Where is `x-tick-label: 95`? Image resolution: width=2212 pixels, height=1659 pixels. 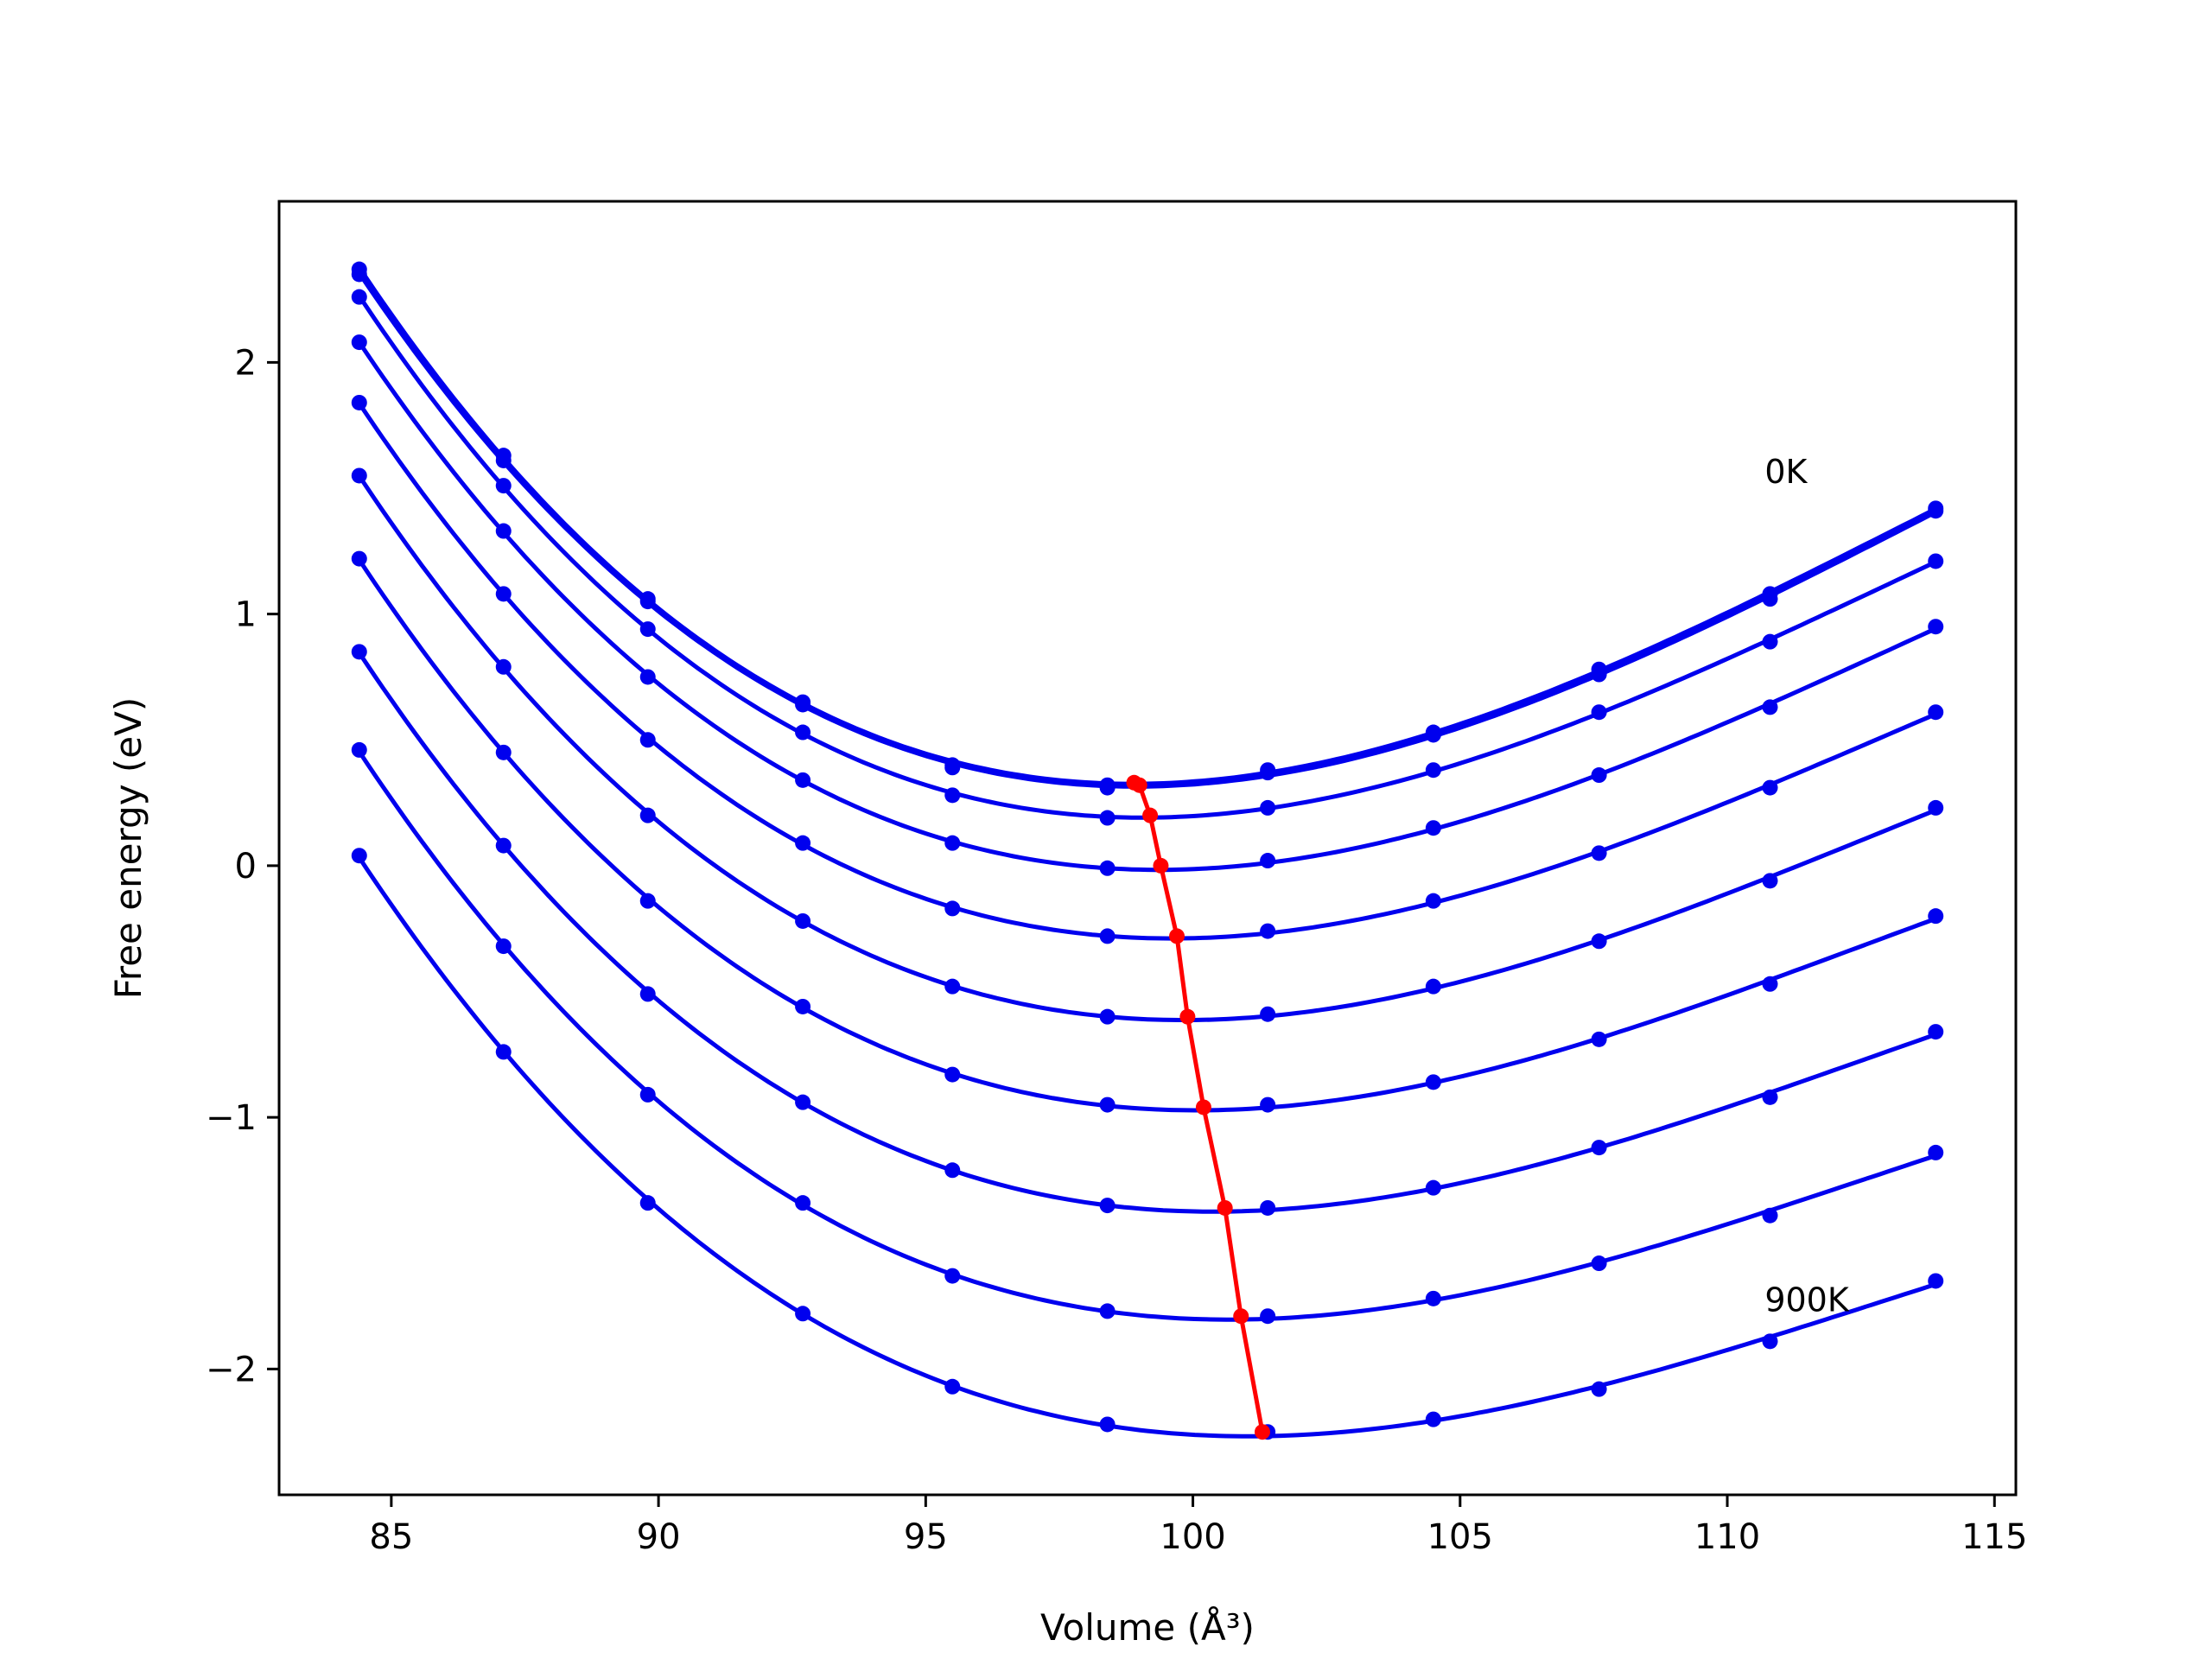 x-tick-label: 95 is located at coordinates (926, 1537).